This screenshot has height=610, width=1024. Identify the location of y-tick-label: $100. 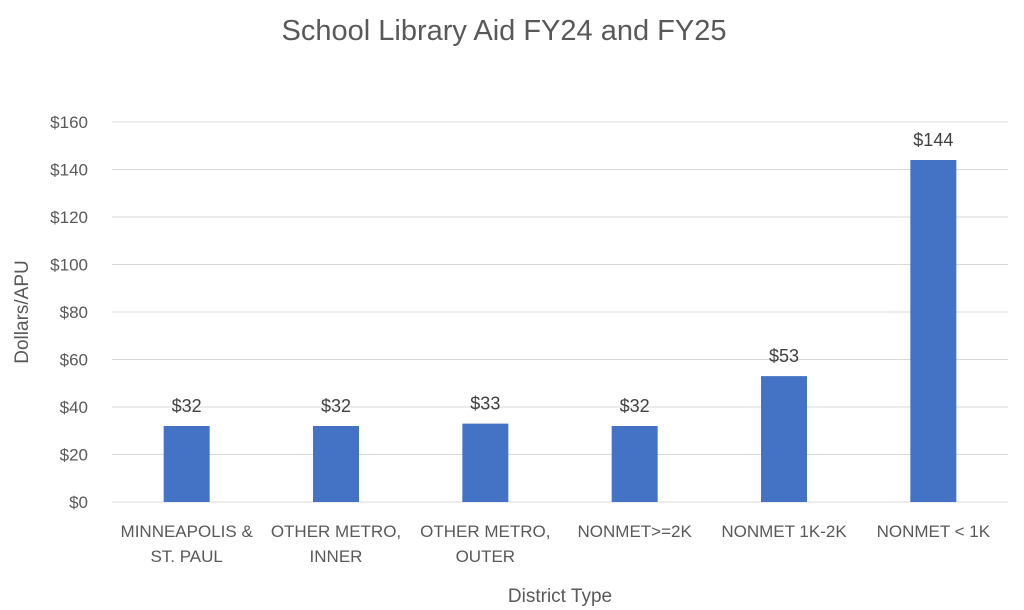
(69, 265).